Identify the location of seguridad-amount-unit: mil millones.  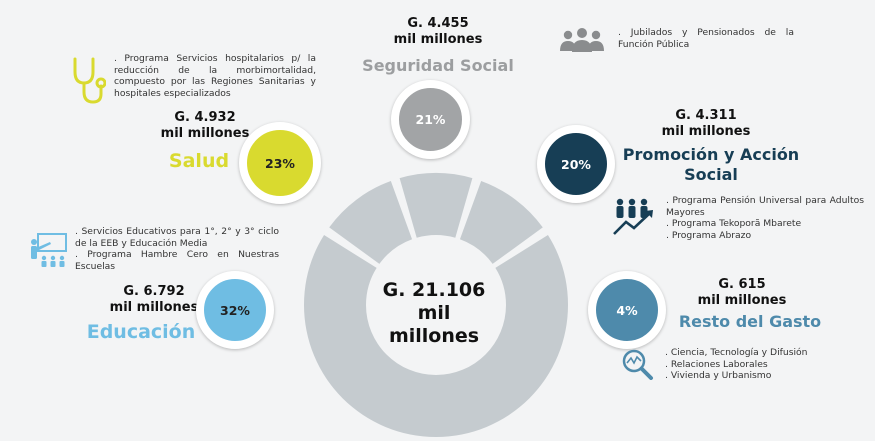
(438, 39).